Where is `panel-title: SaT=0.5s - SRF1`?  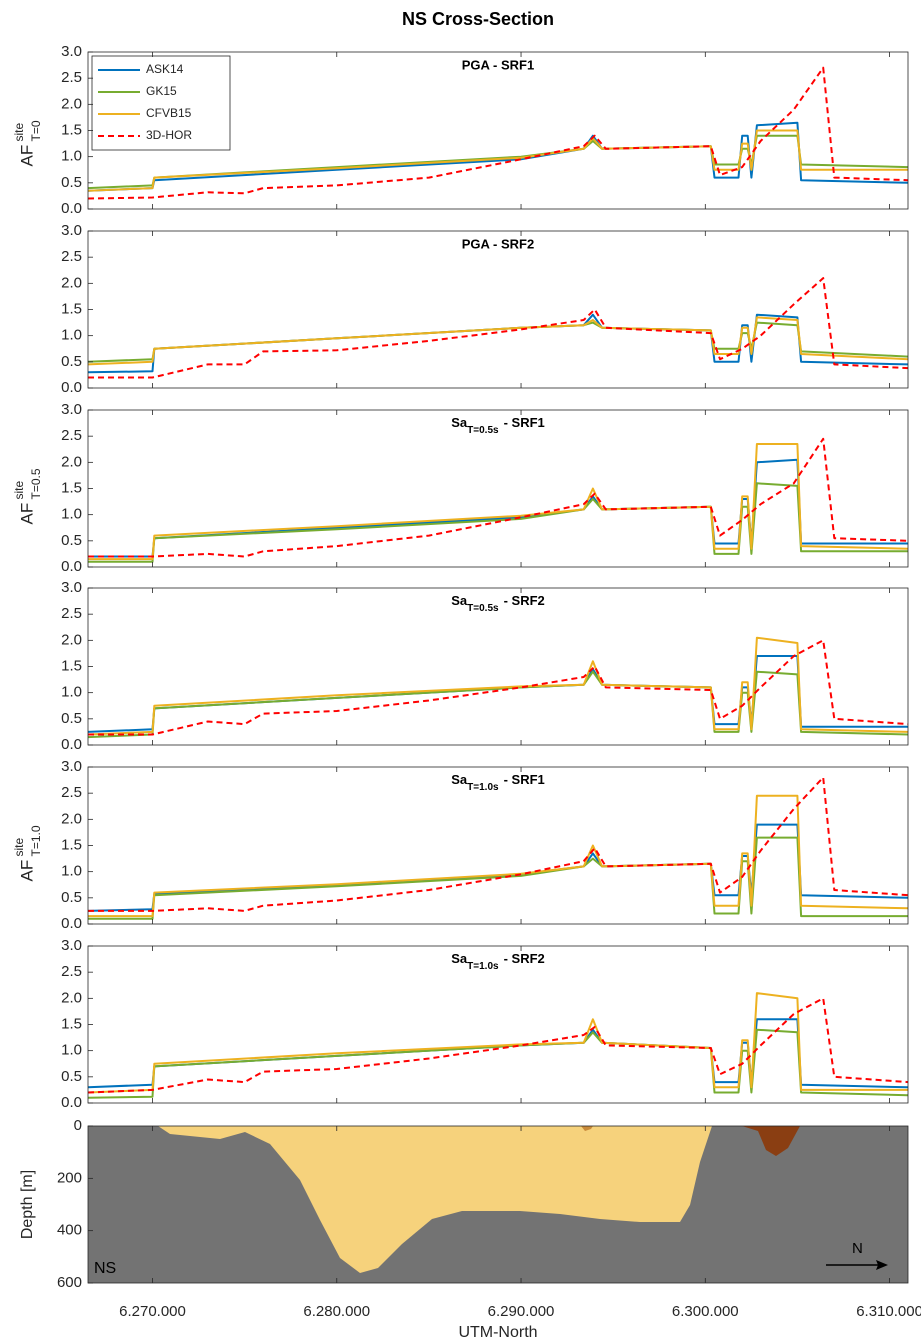
panel-title: SaT=0.5s - SRF1 is located at coordinates (498, 425).